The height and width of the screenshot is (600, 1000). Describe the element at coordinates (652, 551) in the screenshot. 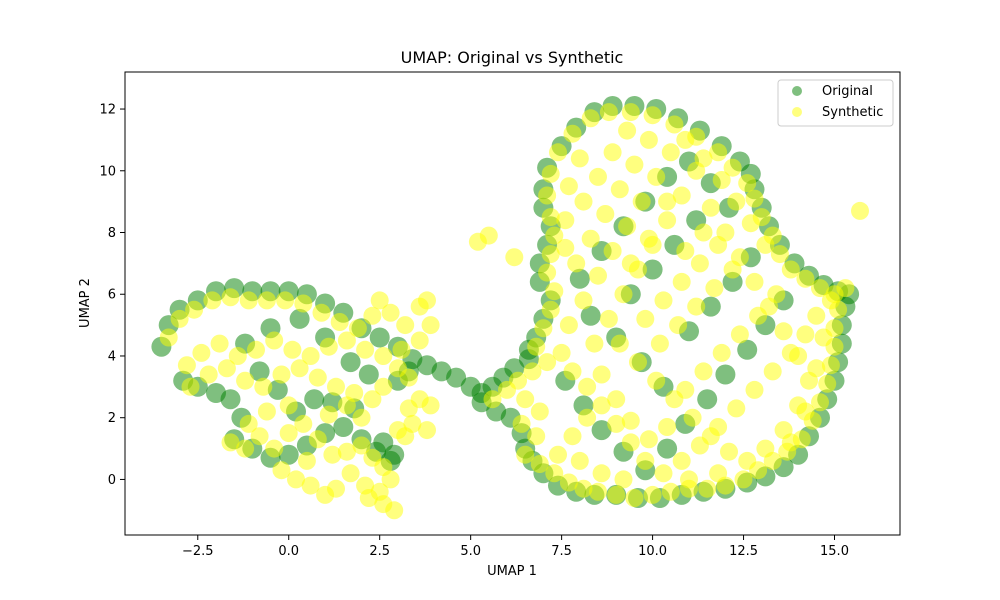

I see `x-tick-label: 10.0` at that location.